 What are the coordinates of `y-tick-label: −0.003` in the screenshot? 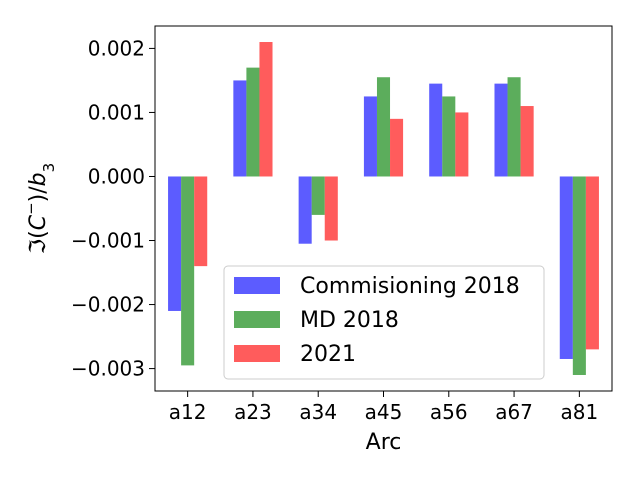 It's located at (108, 369).